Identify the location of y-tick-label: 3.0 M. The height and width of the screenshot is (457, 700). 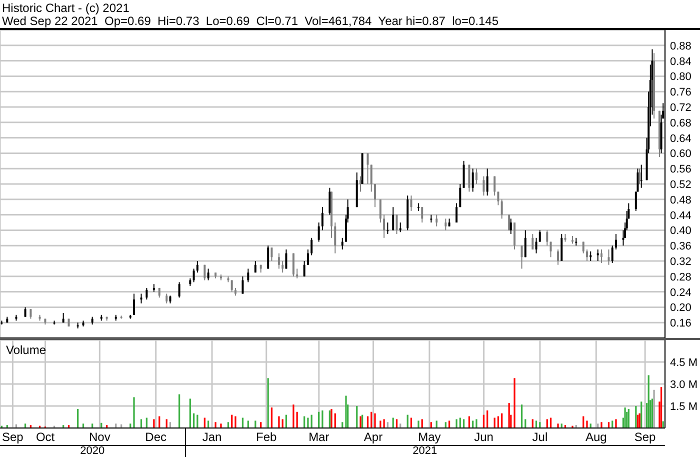
(684, 385).